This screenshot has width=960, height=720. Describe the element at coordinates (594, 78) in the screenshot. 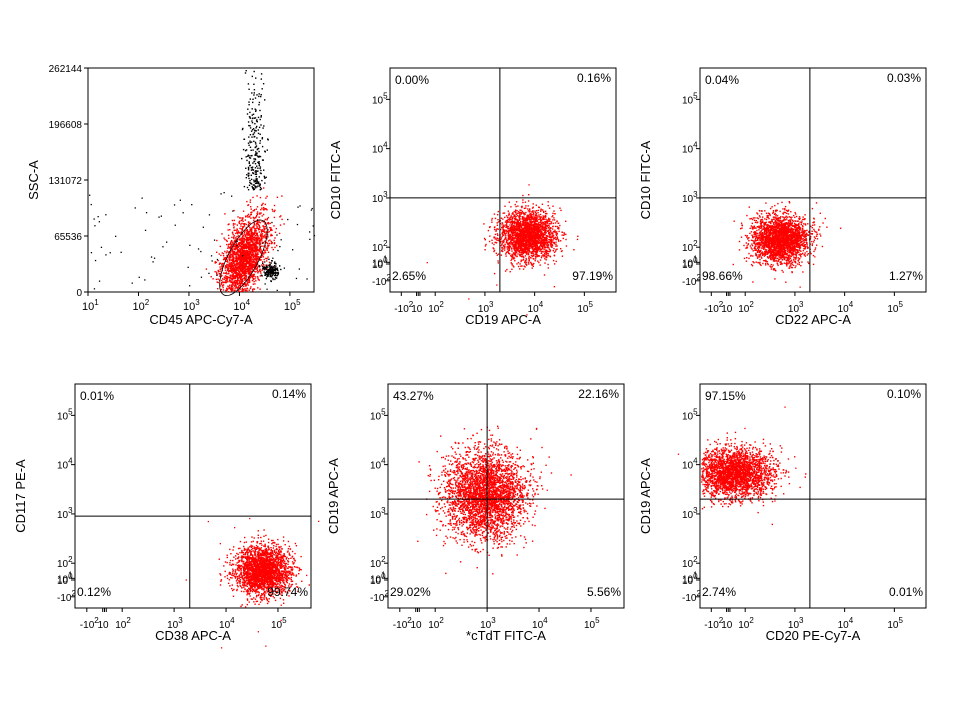

I see `quadrant-label-upper-right: 0.16%` at that location.